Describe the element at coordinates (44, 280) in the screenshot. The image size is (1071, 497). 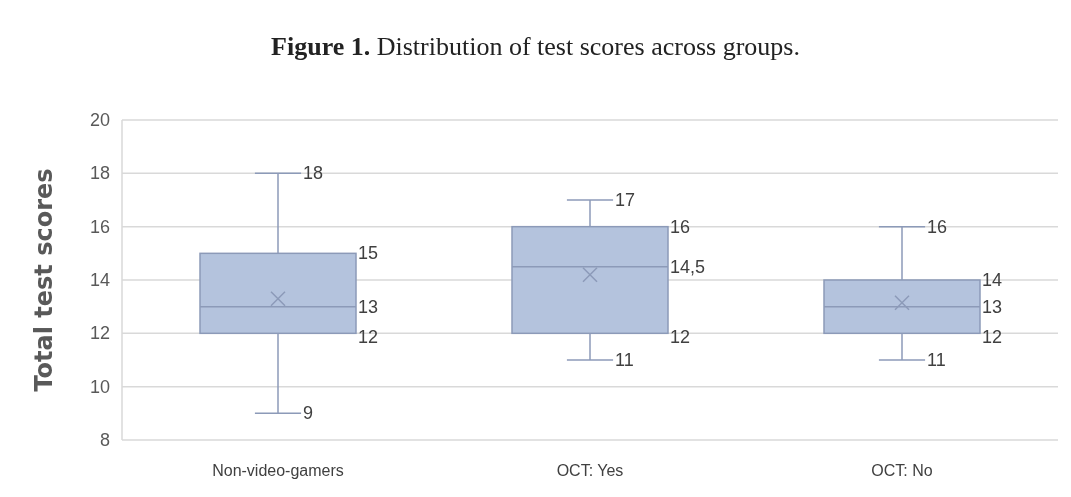
I see `y-axis-title: Total test scores` at that location.